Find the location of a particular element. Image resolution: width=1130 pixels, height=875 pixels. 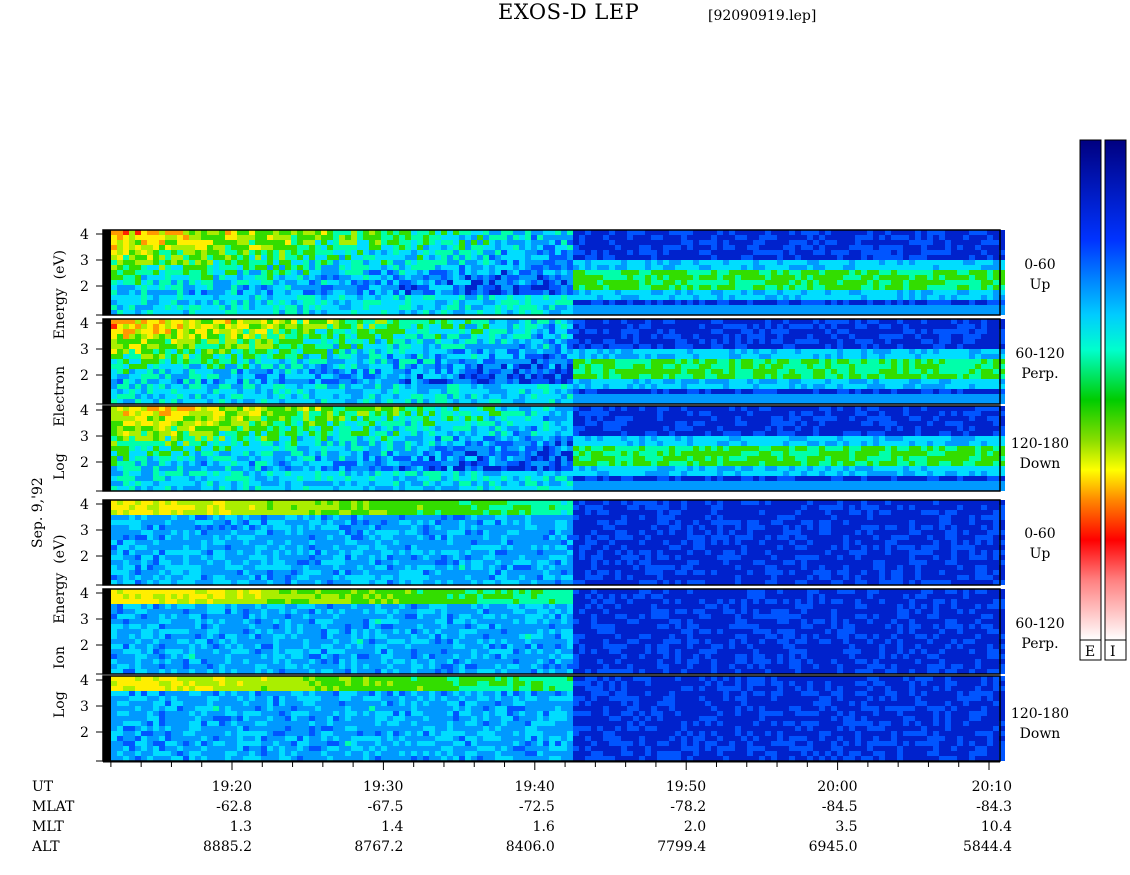

time-axis-mlt-value: 3.5 is located at coordinates (846, 827).